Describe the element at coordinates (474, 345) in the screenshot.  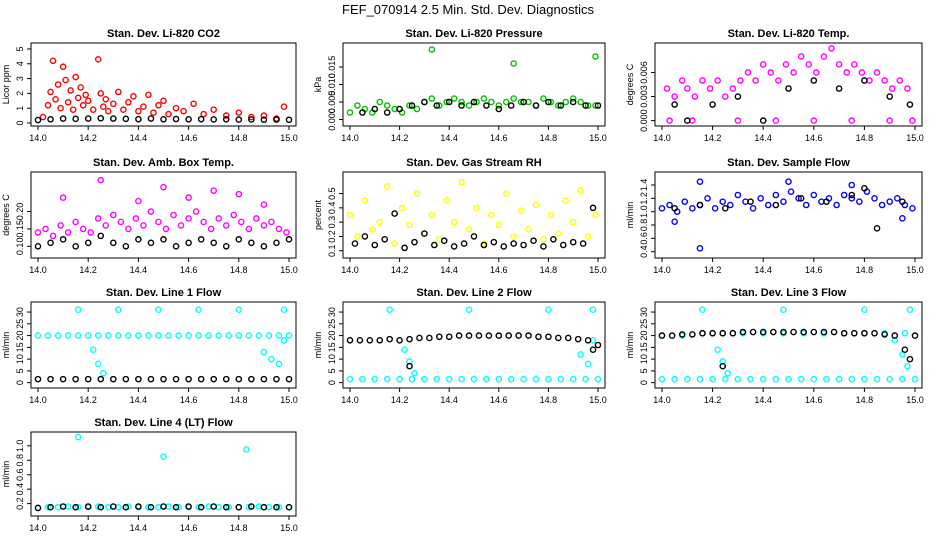
I see `line2-plot-frame` at that location.